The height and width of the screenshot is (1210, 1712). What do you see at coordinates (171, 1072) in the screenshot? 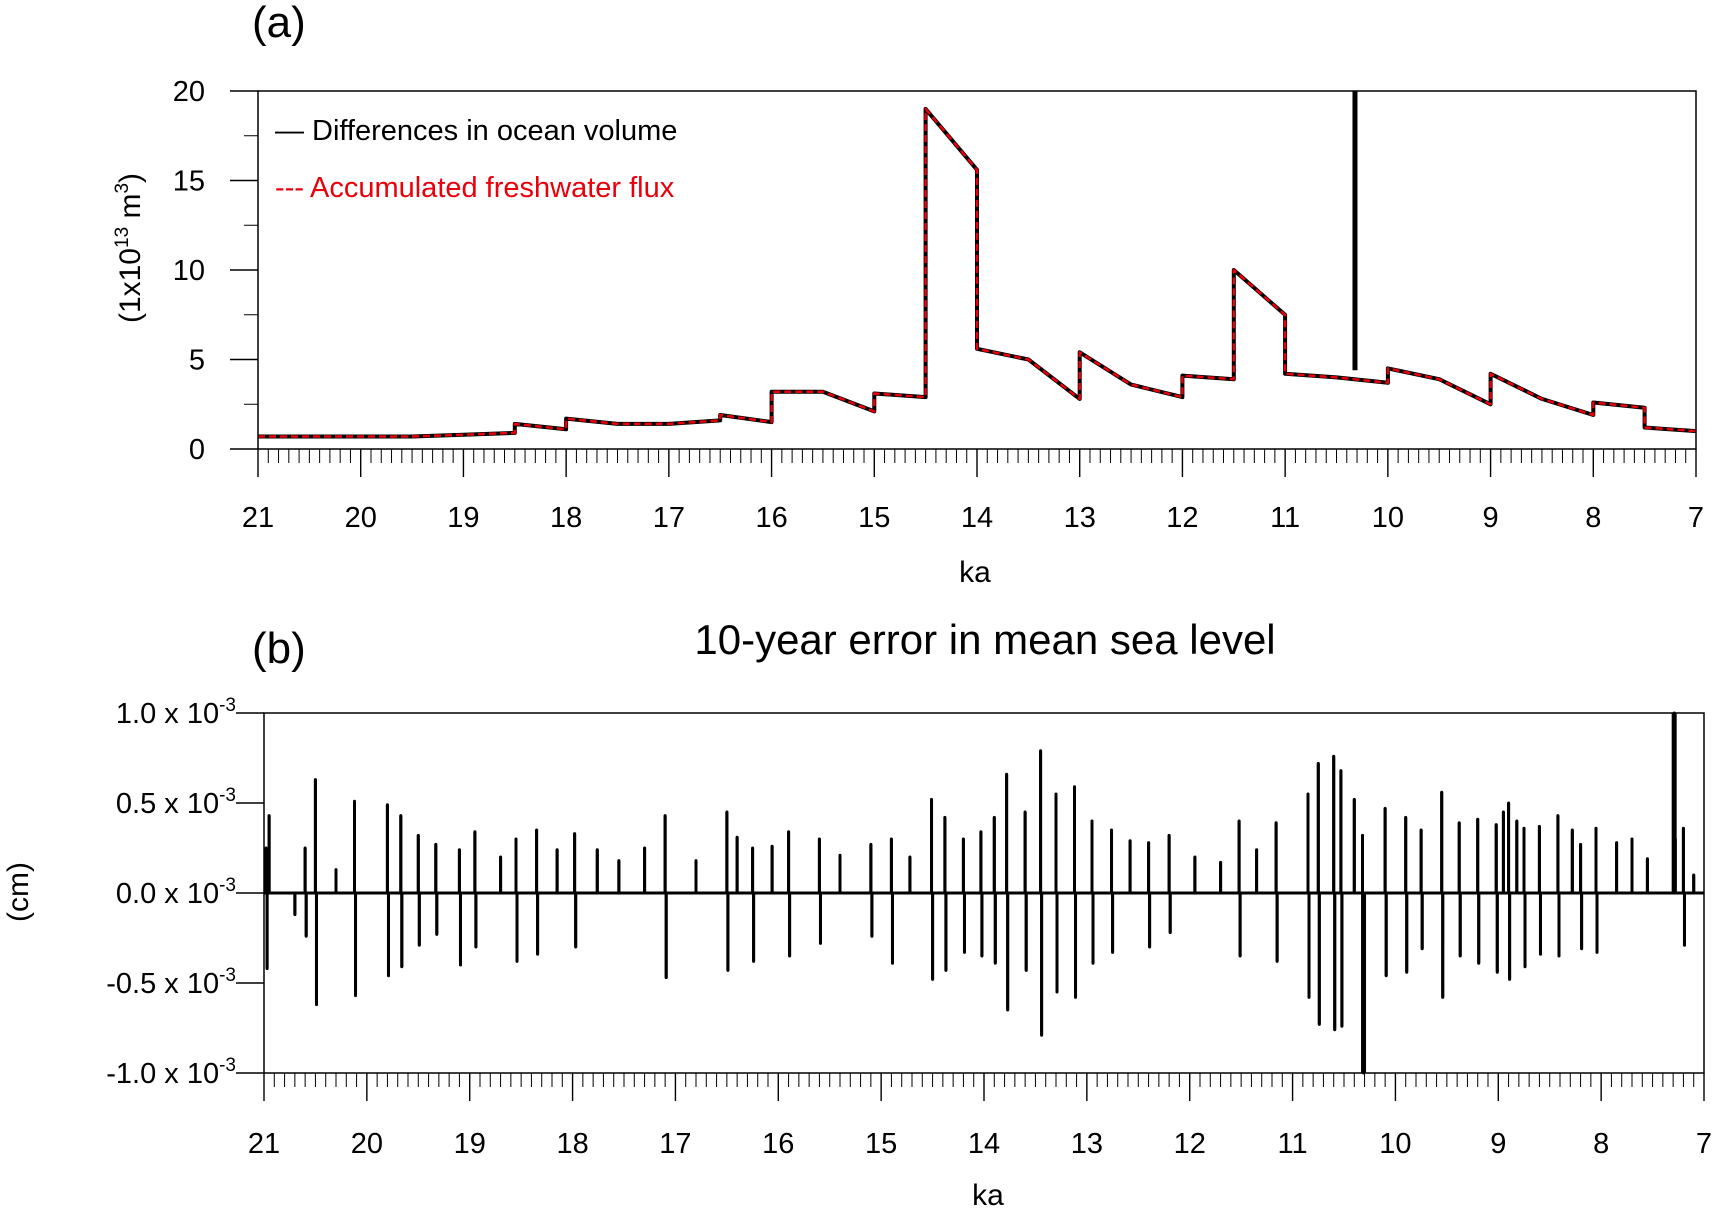
I see `b-y-tick-label: -1.0 x 10⁻³` at bounding box center [171, 1072].